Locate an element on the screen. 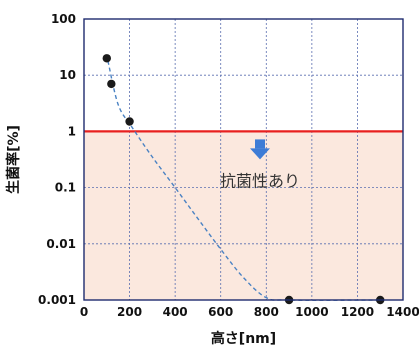 The image size is (419, 351). y-tick-labels: 0.001 0.01 0.1 1 10 100 is located at coordinates (57, 159).